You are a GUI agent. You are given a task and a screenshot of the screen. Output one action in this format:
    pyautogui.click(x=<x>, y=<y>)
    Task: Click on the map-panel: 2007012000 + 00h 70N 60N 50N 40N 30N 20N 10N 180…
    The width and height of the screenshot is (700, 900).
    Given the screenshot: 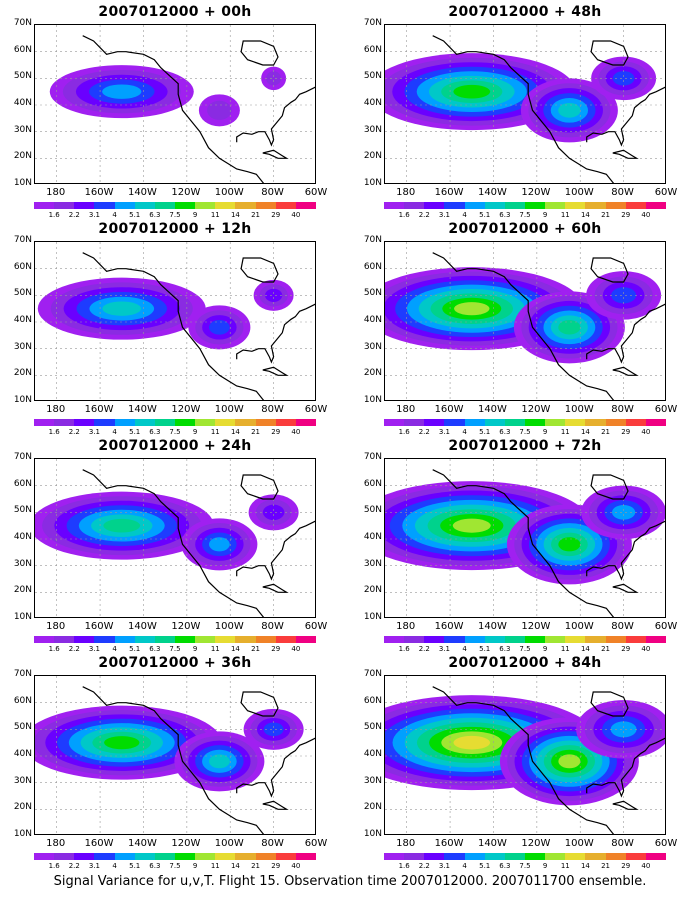 What is the action you would take?
    pyautogui.click(x=170, y=111)
    